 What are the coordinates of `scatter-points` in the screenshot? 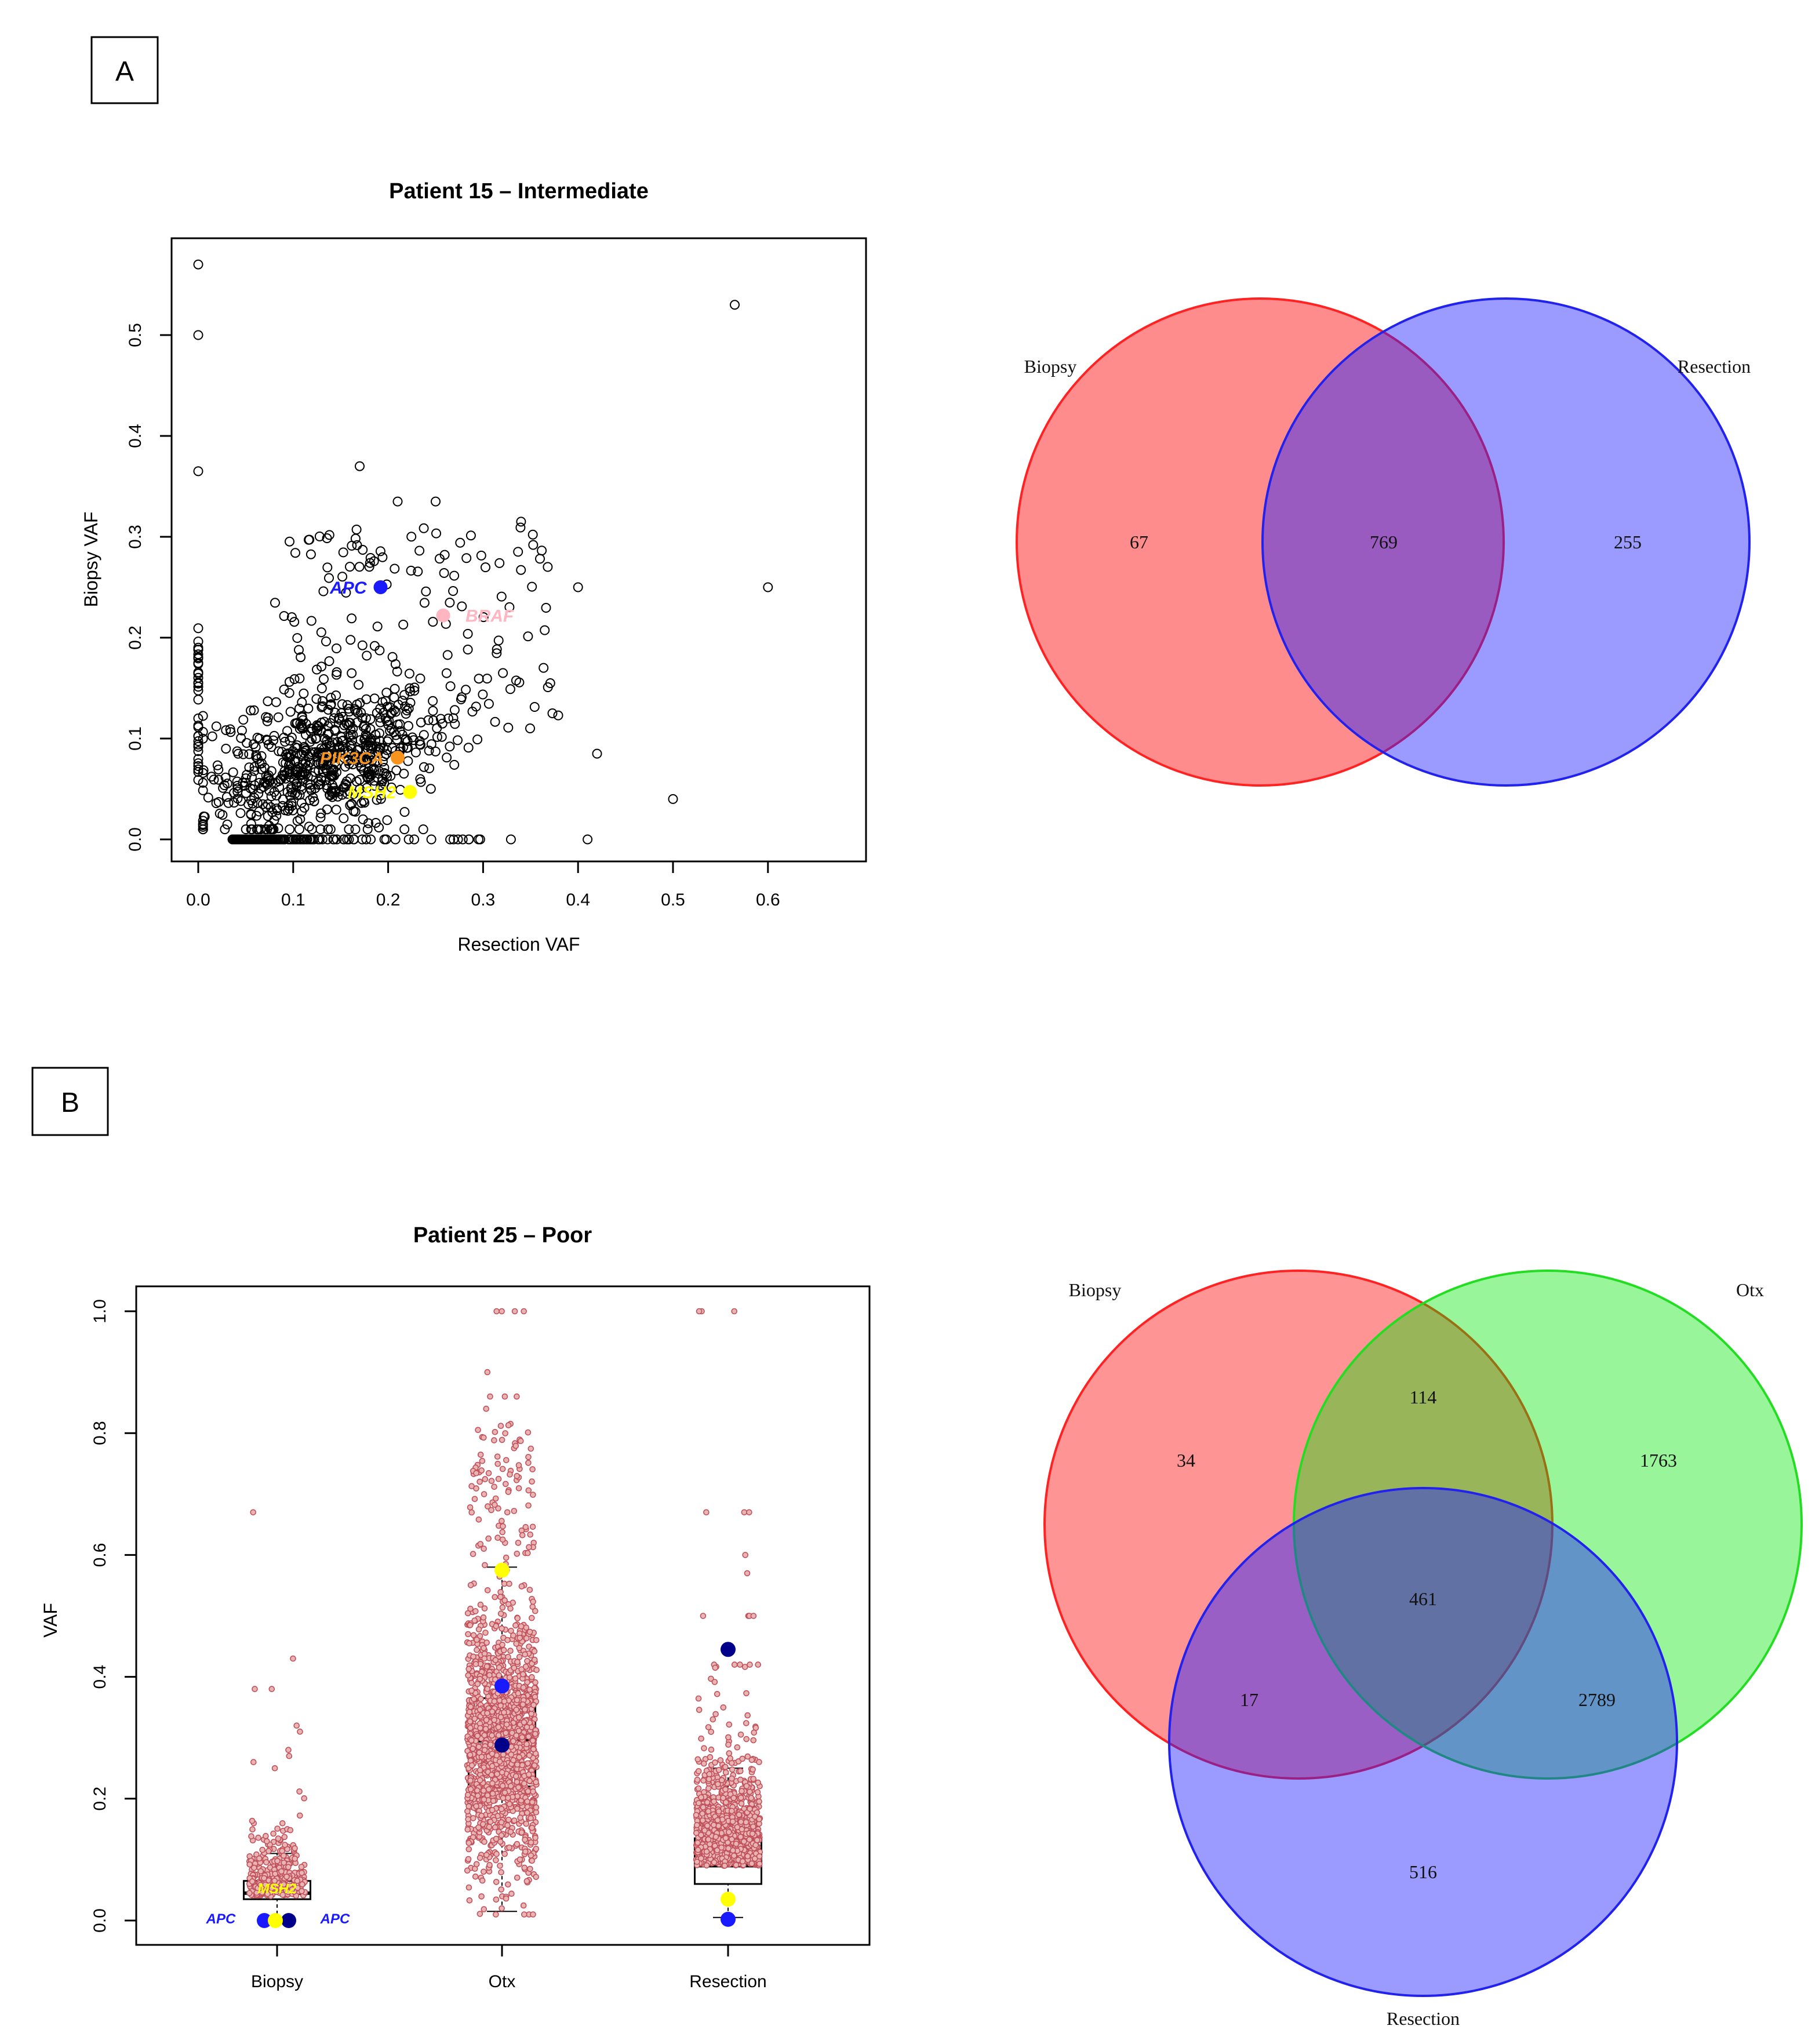 It's located at (483, 552).